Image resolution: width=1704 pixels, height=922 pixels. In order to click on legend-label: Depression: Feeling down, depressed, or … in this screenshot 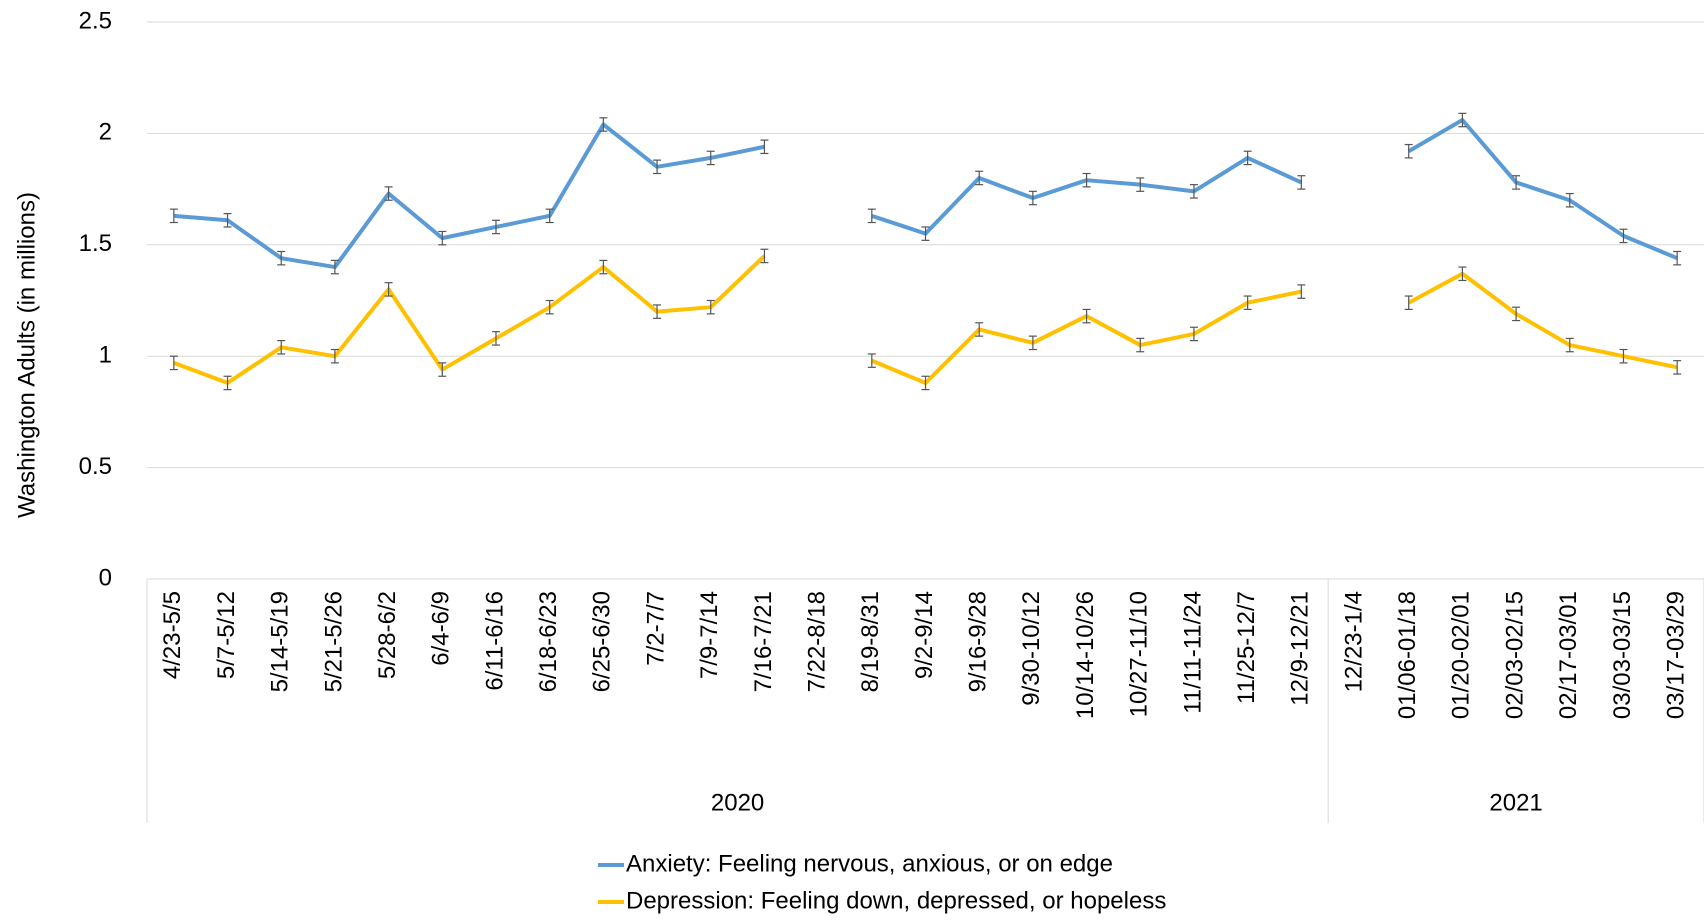, I will do `click(896, 900)`.